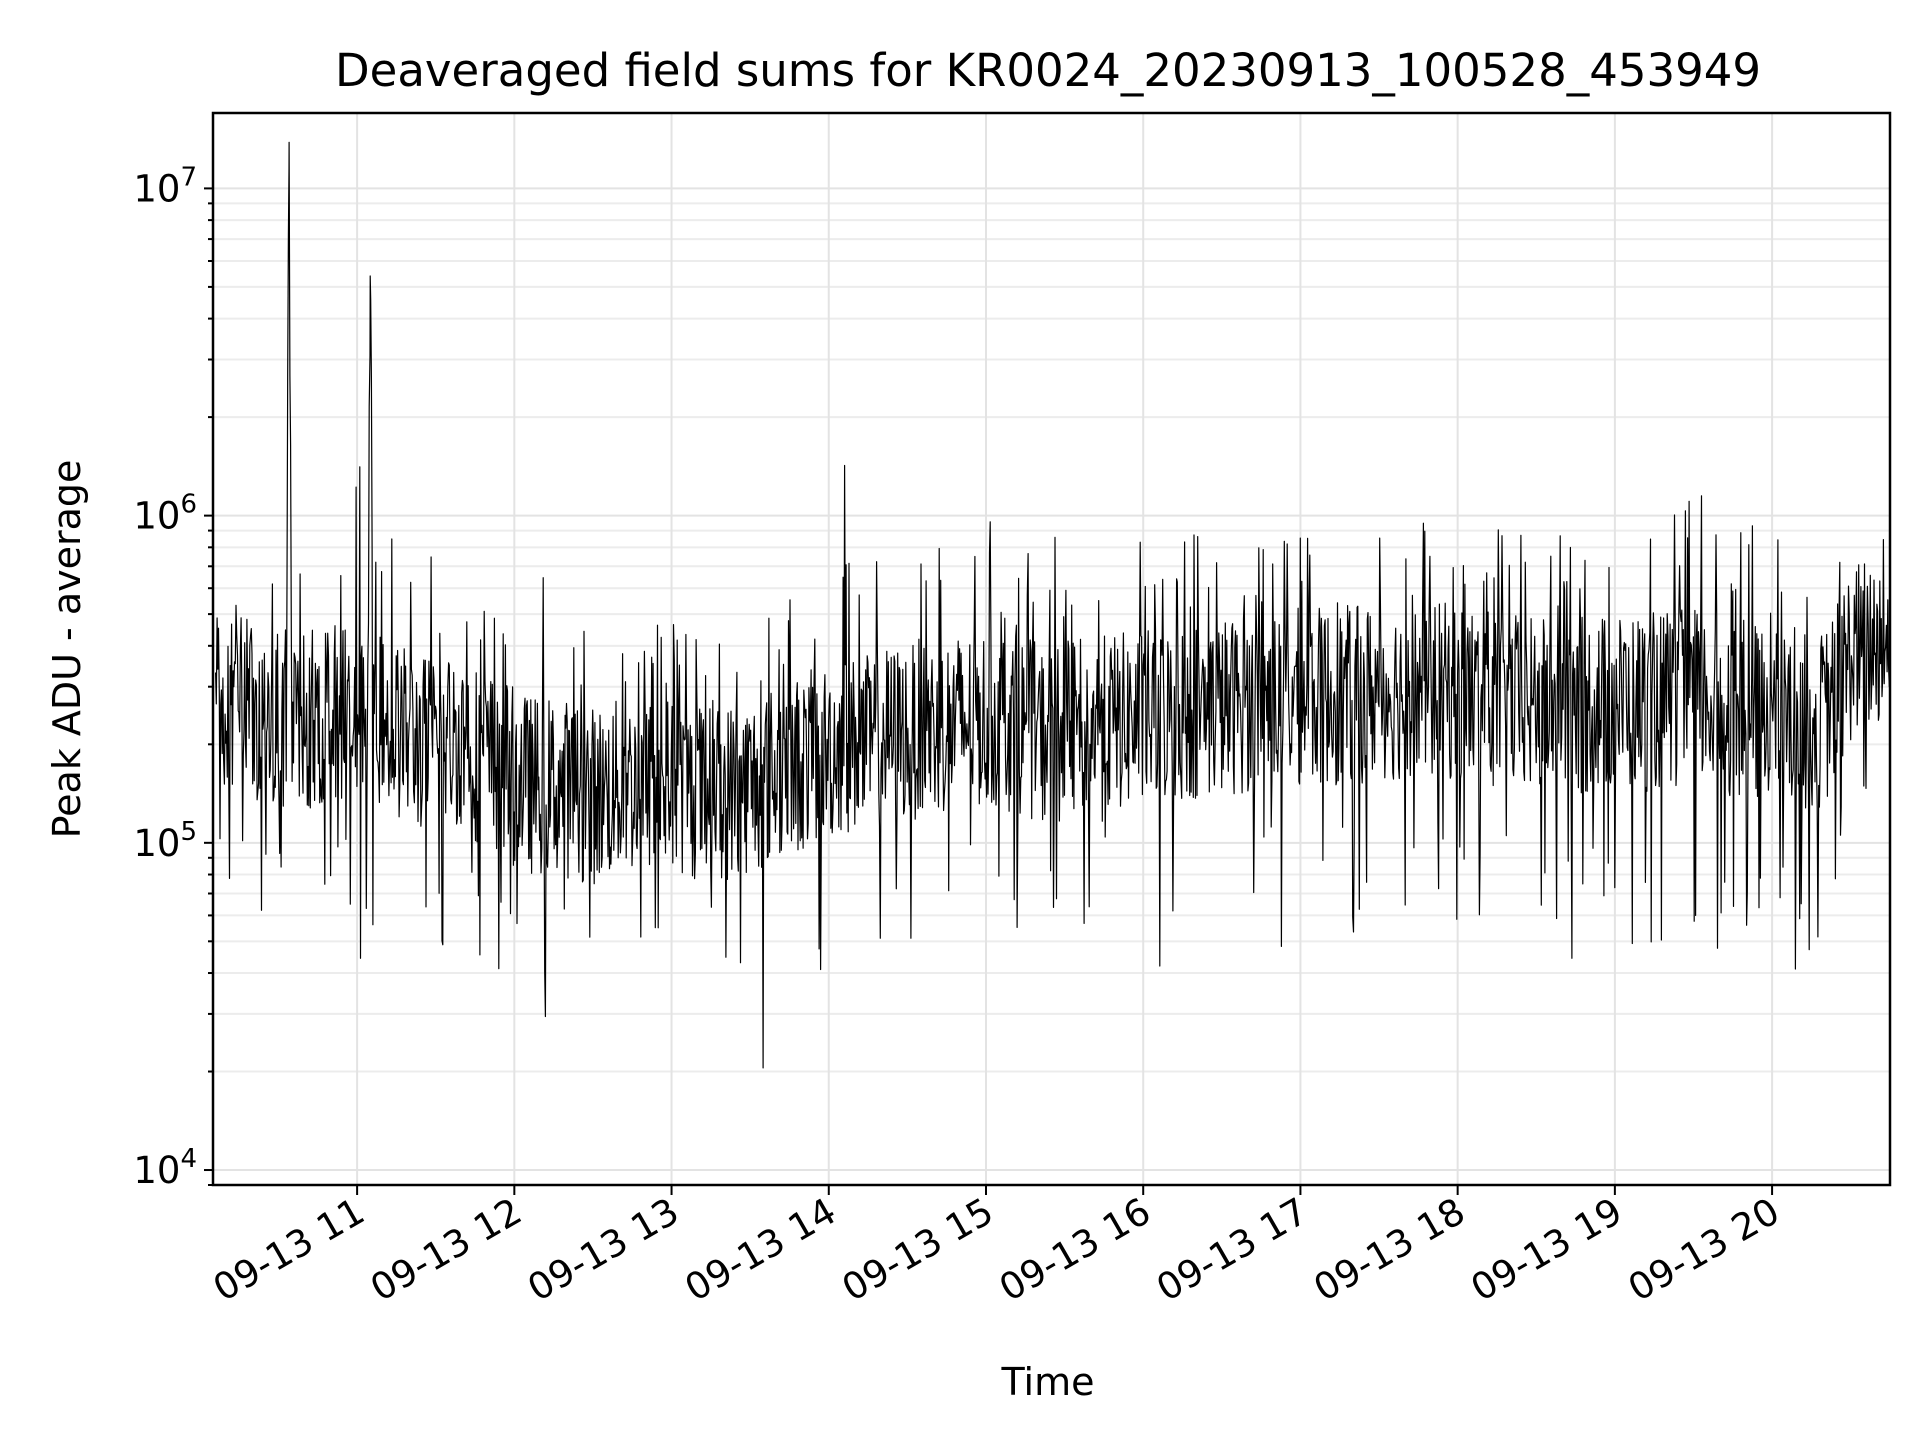 This screenshot has height=1440, width=1920. Describe the element at coordinates (1048, 1382) in the screenshot. I see `x-axis-label: Time` at that location.